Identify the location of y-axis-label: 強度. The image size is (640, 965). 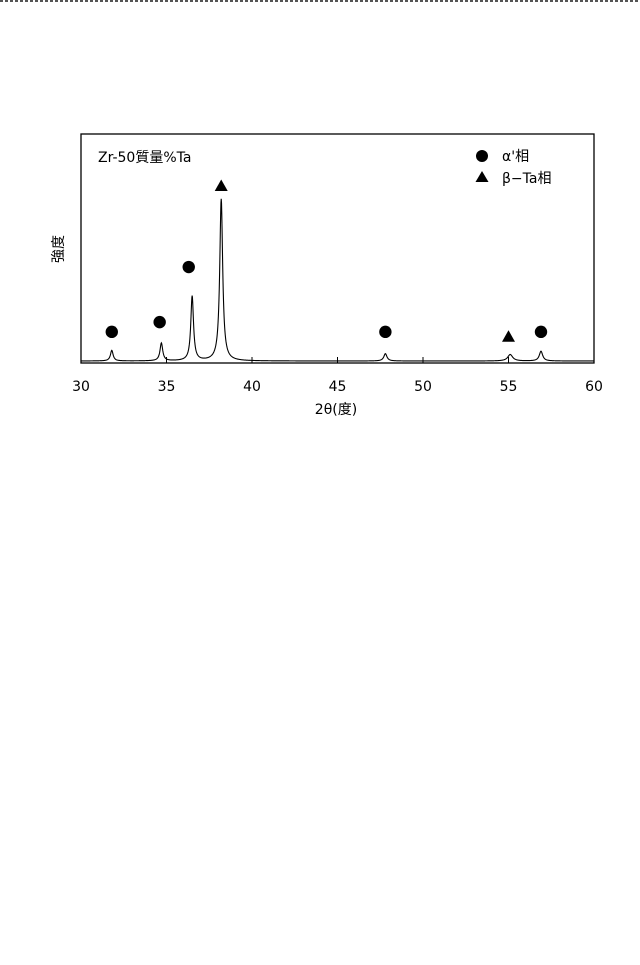
(59, 249).